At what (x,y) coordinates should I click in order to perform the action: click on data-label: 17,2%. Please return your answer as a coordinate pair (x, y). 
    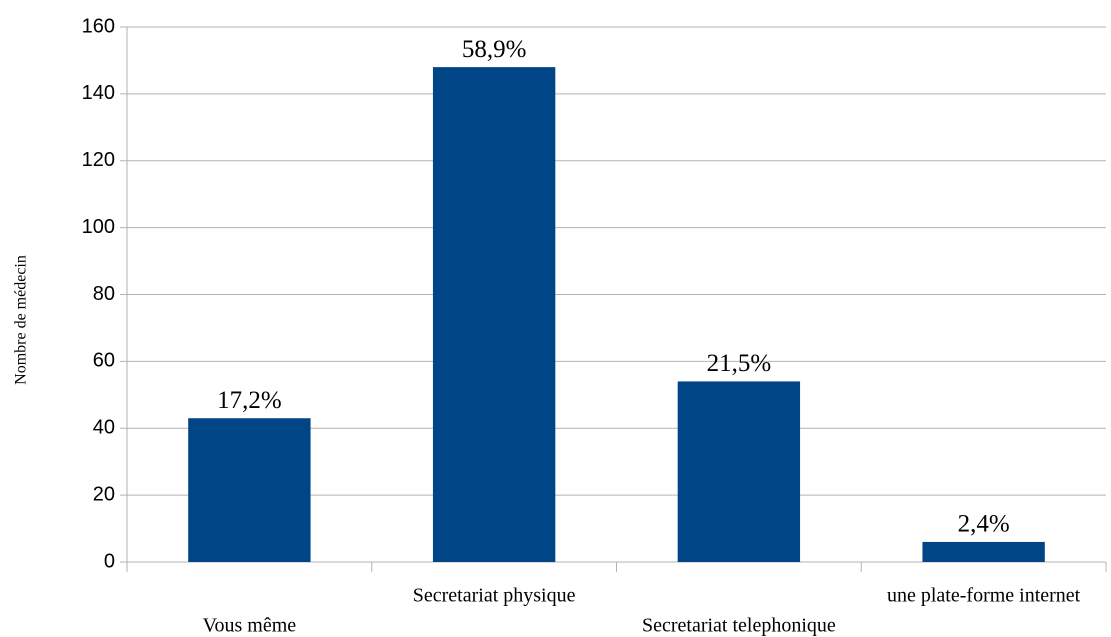
    Looking at the image, I should click on (249, 400).